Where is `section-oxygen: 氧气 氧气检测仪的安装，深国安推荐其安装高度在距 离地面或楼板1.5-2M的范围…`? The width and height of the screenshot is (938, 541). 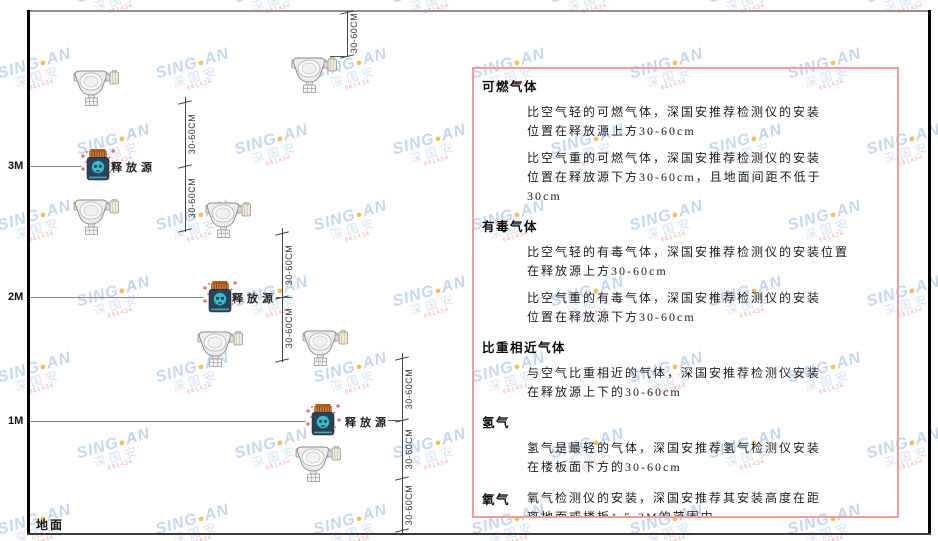
section-oxygen: 氧气 氧气检测仪的安装，深国安推荐其安装高度在距 离地面或楼板1.5-2M的范围… is located at coordinates (684, 503).